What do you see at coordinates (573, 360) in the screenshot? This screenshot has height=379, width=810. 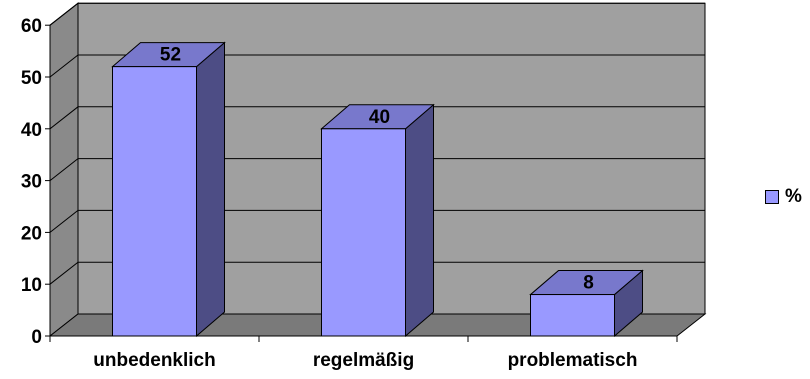 I see `x-tick-label: problematisch` at bounding box center [573, 360].